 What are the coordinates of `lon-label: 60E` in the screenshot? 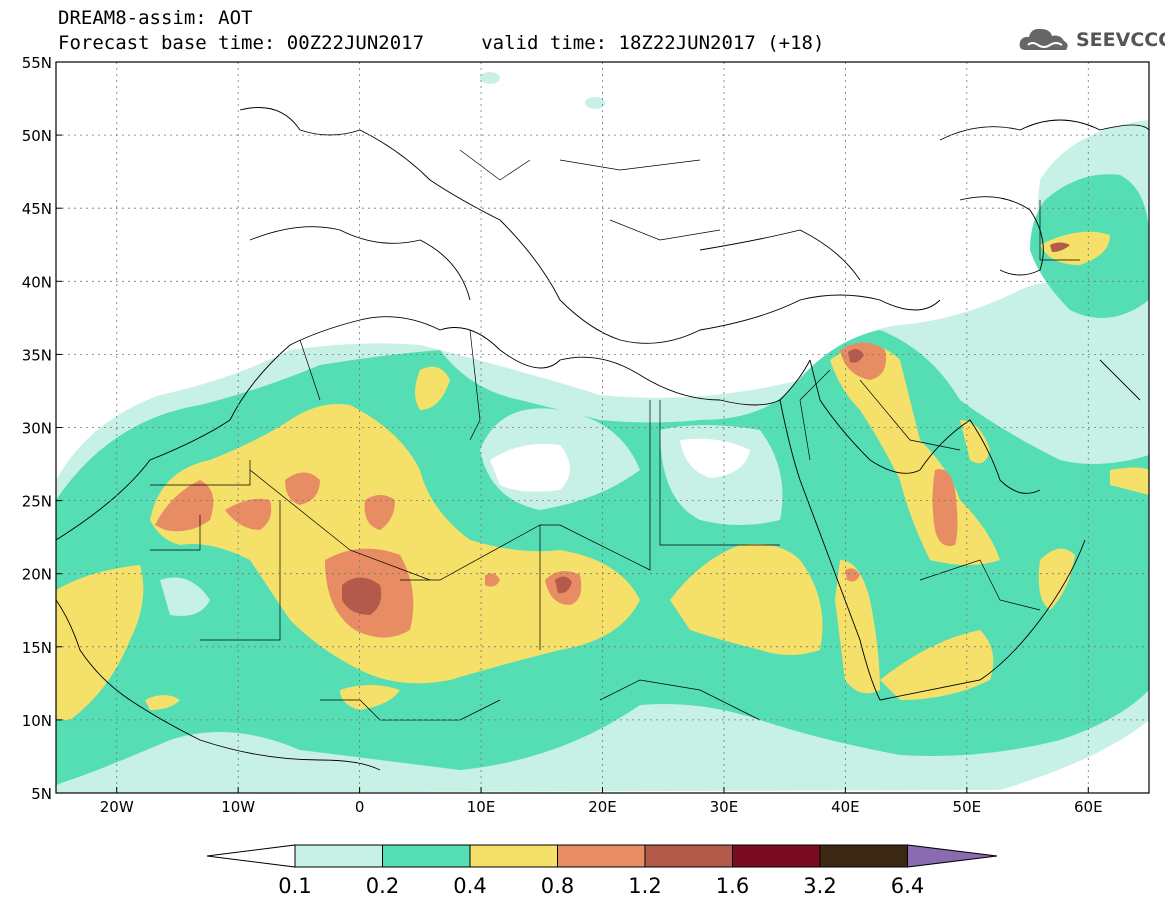 It's located at (1088, 807).